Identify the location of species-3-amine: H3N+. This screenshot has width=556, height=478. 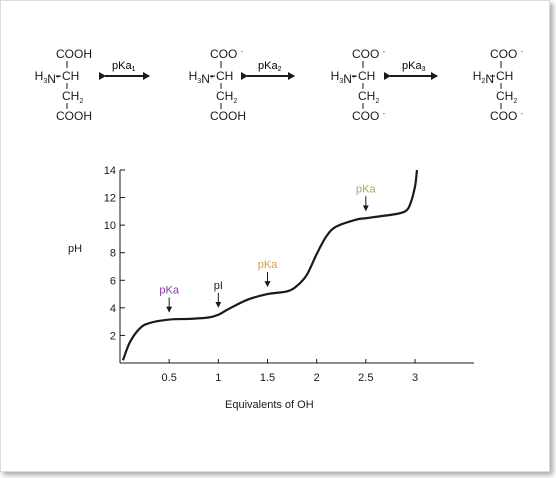
(343, 77).